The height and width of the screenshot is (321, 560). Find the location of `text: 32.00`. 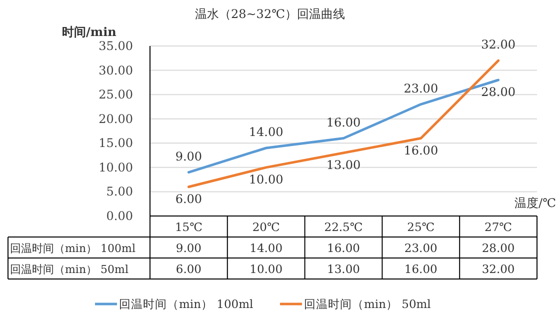

text: 32.00 is located at coordinates (498, 45).